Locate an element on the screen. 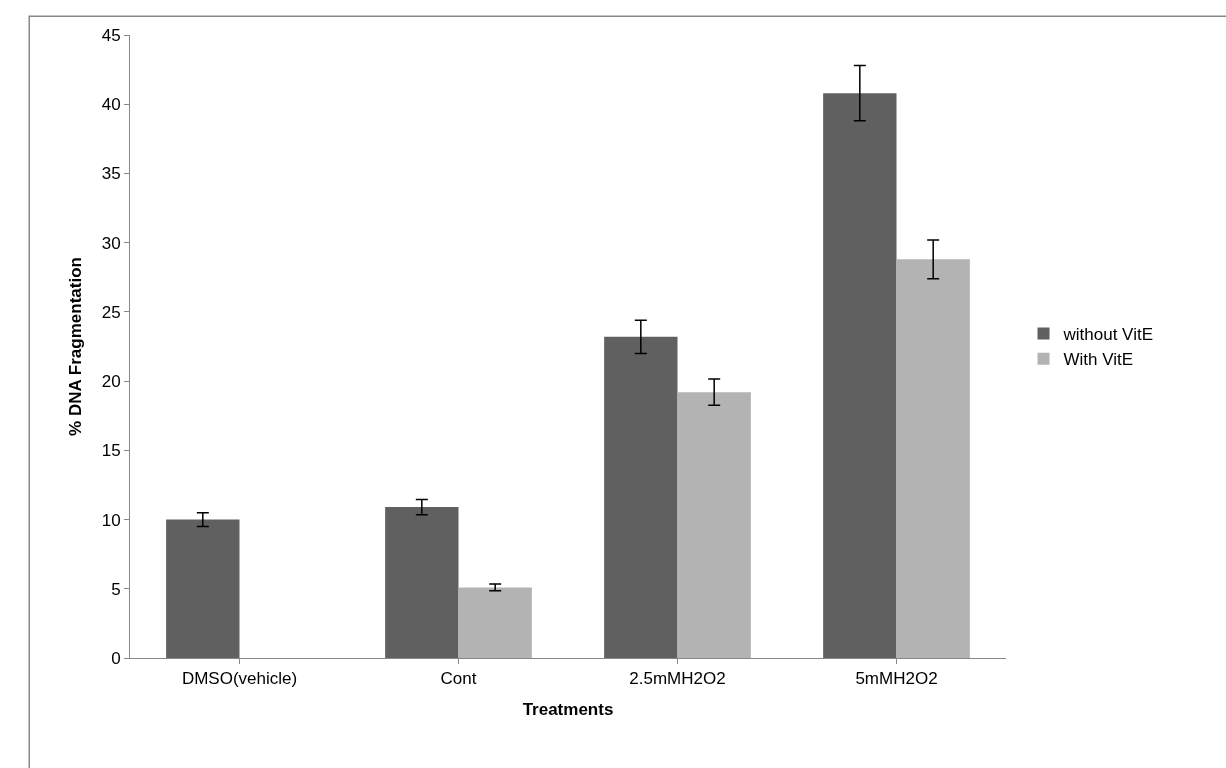 This screenshot has height=768, width=1226. y-tick-label: 40 is located at coordinates (111, 105).